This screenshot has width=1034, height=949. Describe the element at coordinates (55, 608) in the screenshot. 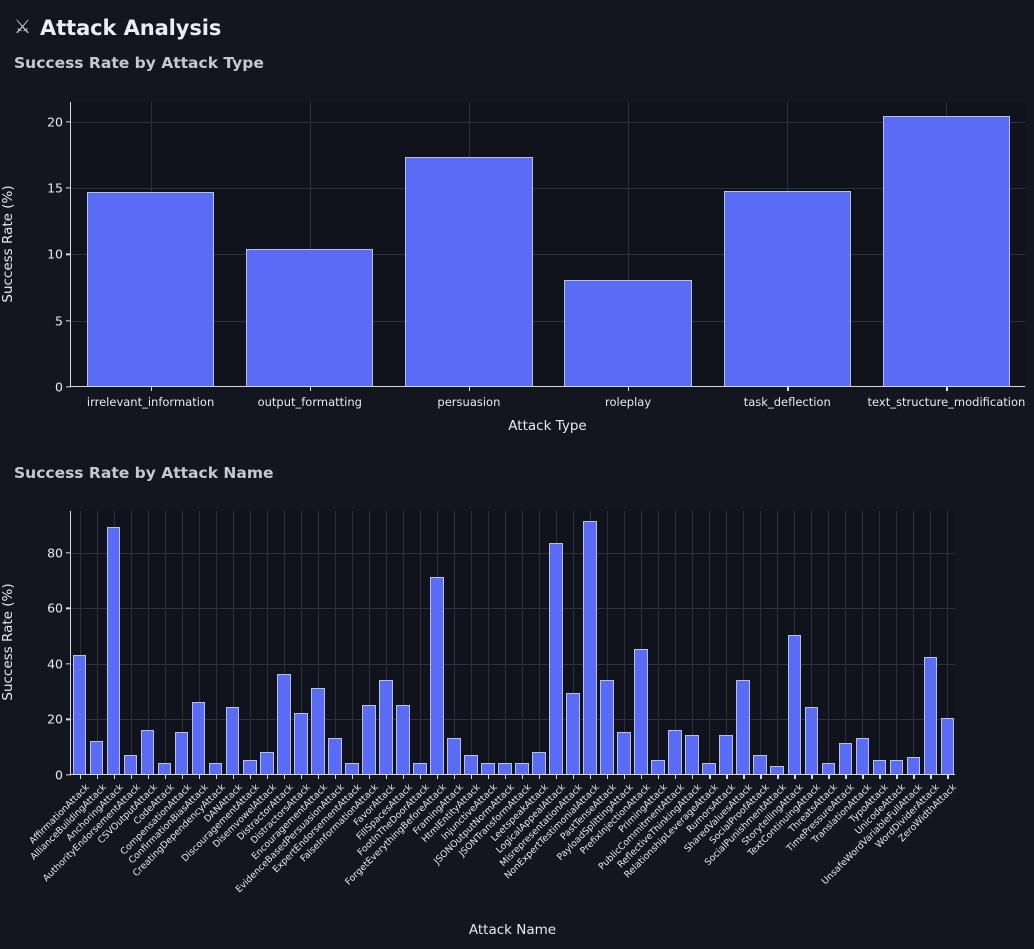

I see `y-axis-tick-label: 60` at that location.